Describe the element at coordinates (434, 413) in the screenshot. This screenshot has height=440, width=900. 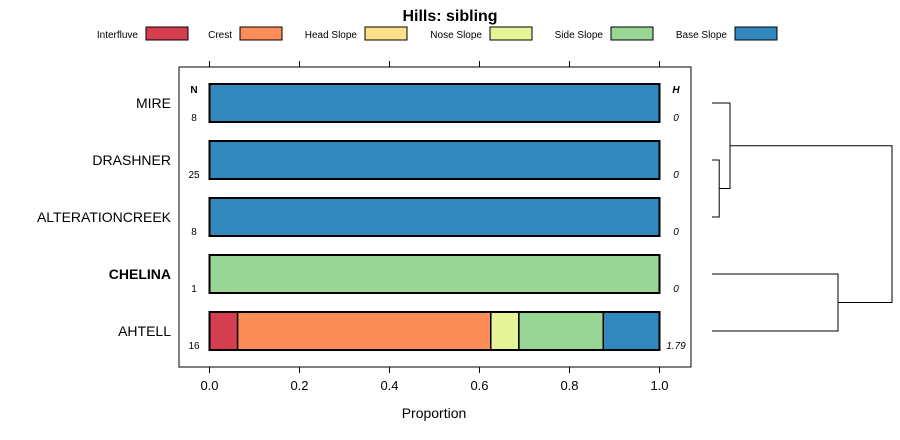
I see `x-axis-label: Proportion` at that location.